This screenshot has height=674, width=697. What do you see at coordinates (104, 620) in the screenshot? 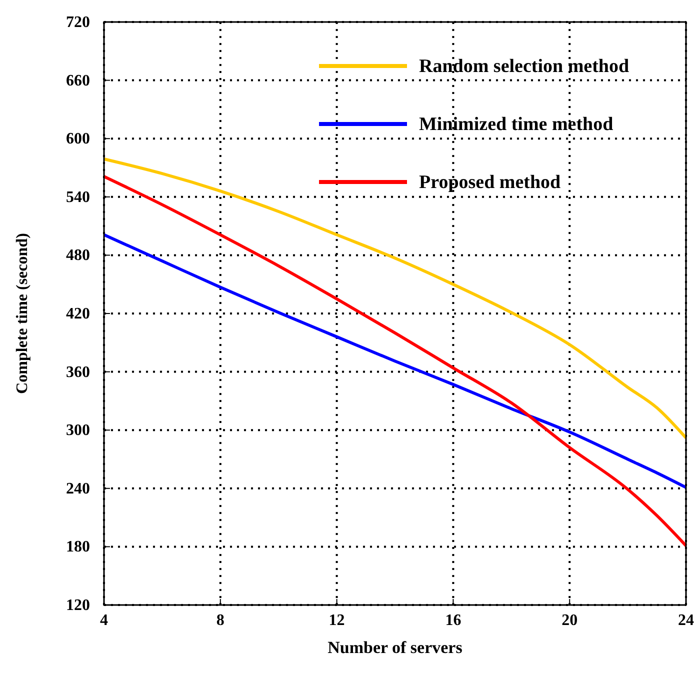
I see `x-tick-label: 4` at bounding box center [104, 620].